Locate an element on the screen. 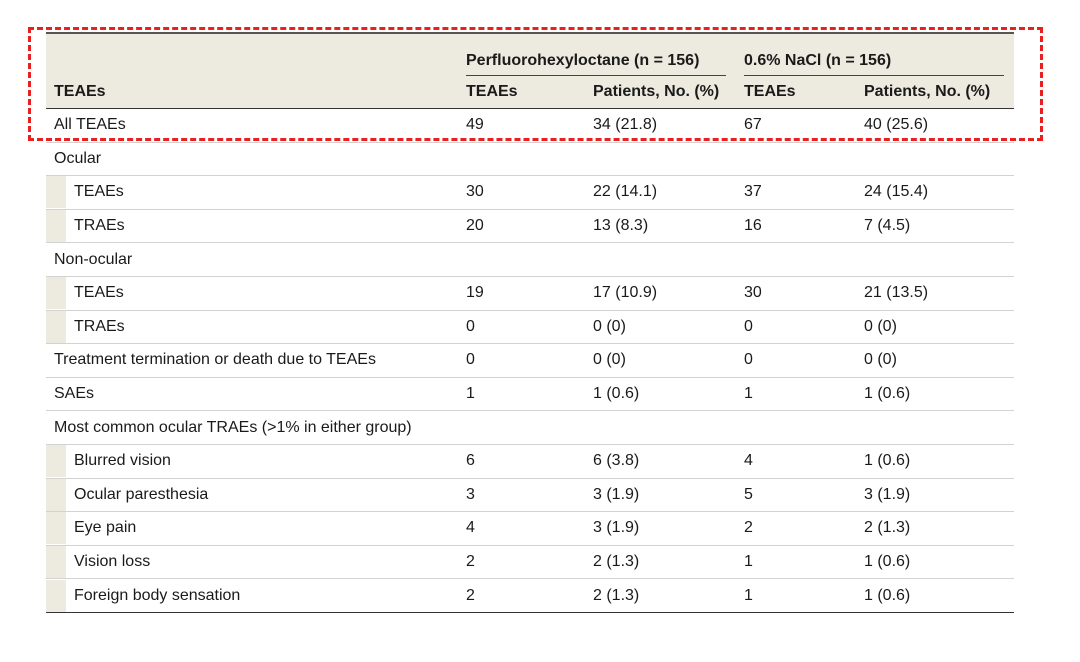 This screenshot has width=1080, height=662. table-row: TRAEs 0 0 (0) 0 0 (0) is located at coordinates (530, 327).